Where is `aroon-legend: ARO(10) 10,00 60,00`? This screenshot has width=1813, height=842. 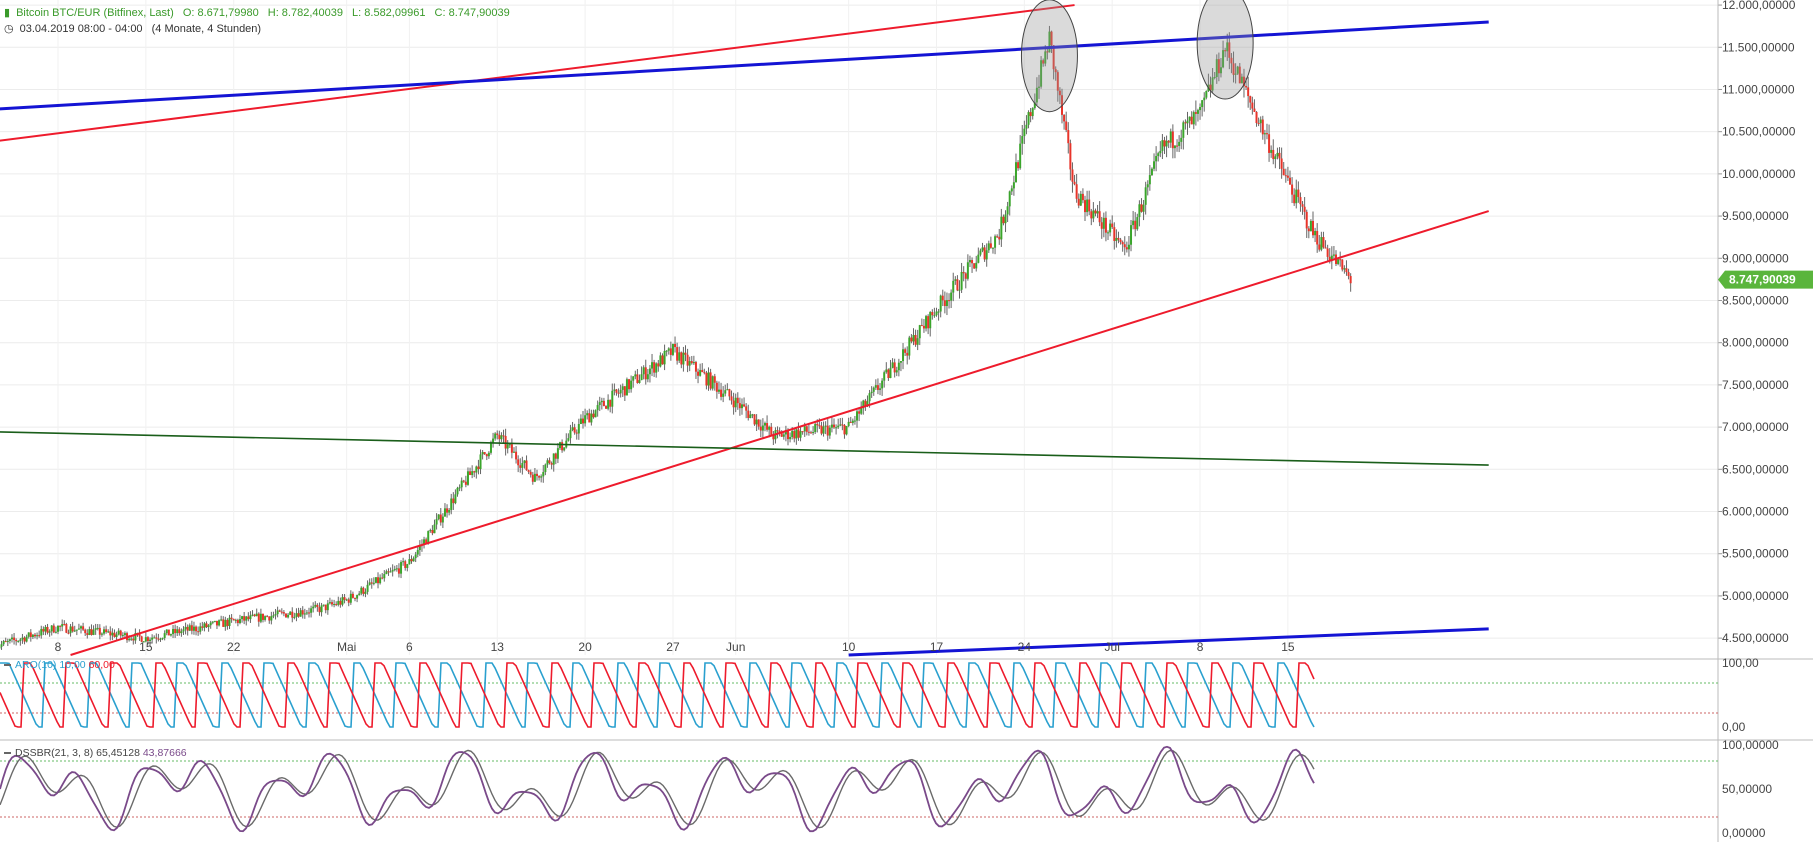 aroon-legend: ARO(10) 10,00 60,00 is located at coordinates (59, 665).